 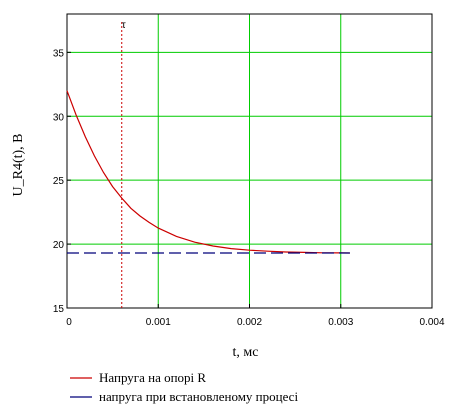 What do you see at coordinates (59, 309) in the screenshot?
I see `y-tick-label: 15` at bounding box center [59, 309].